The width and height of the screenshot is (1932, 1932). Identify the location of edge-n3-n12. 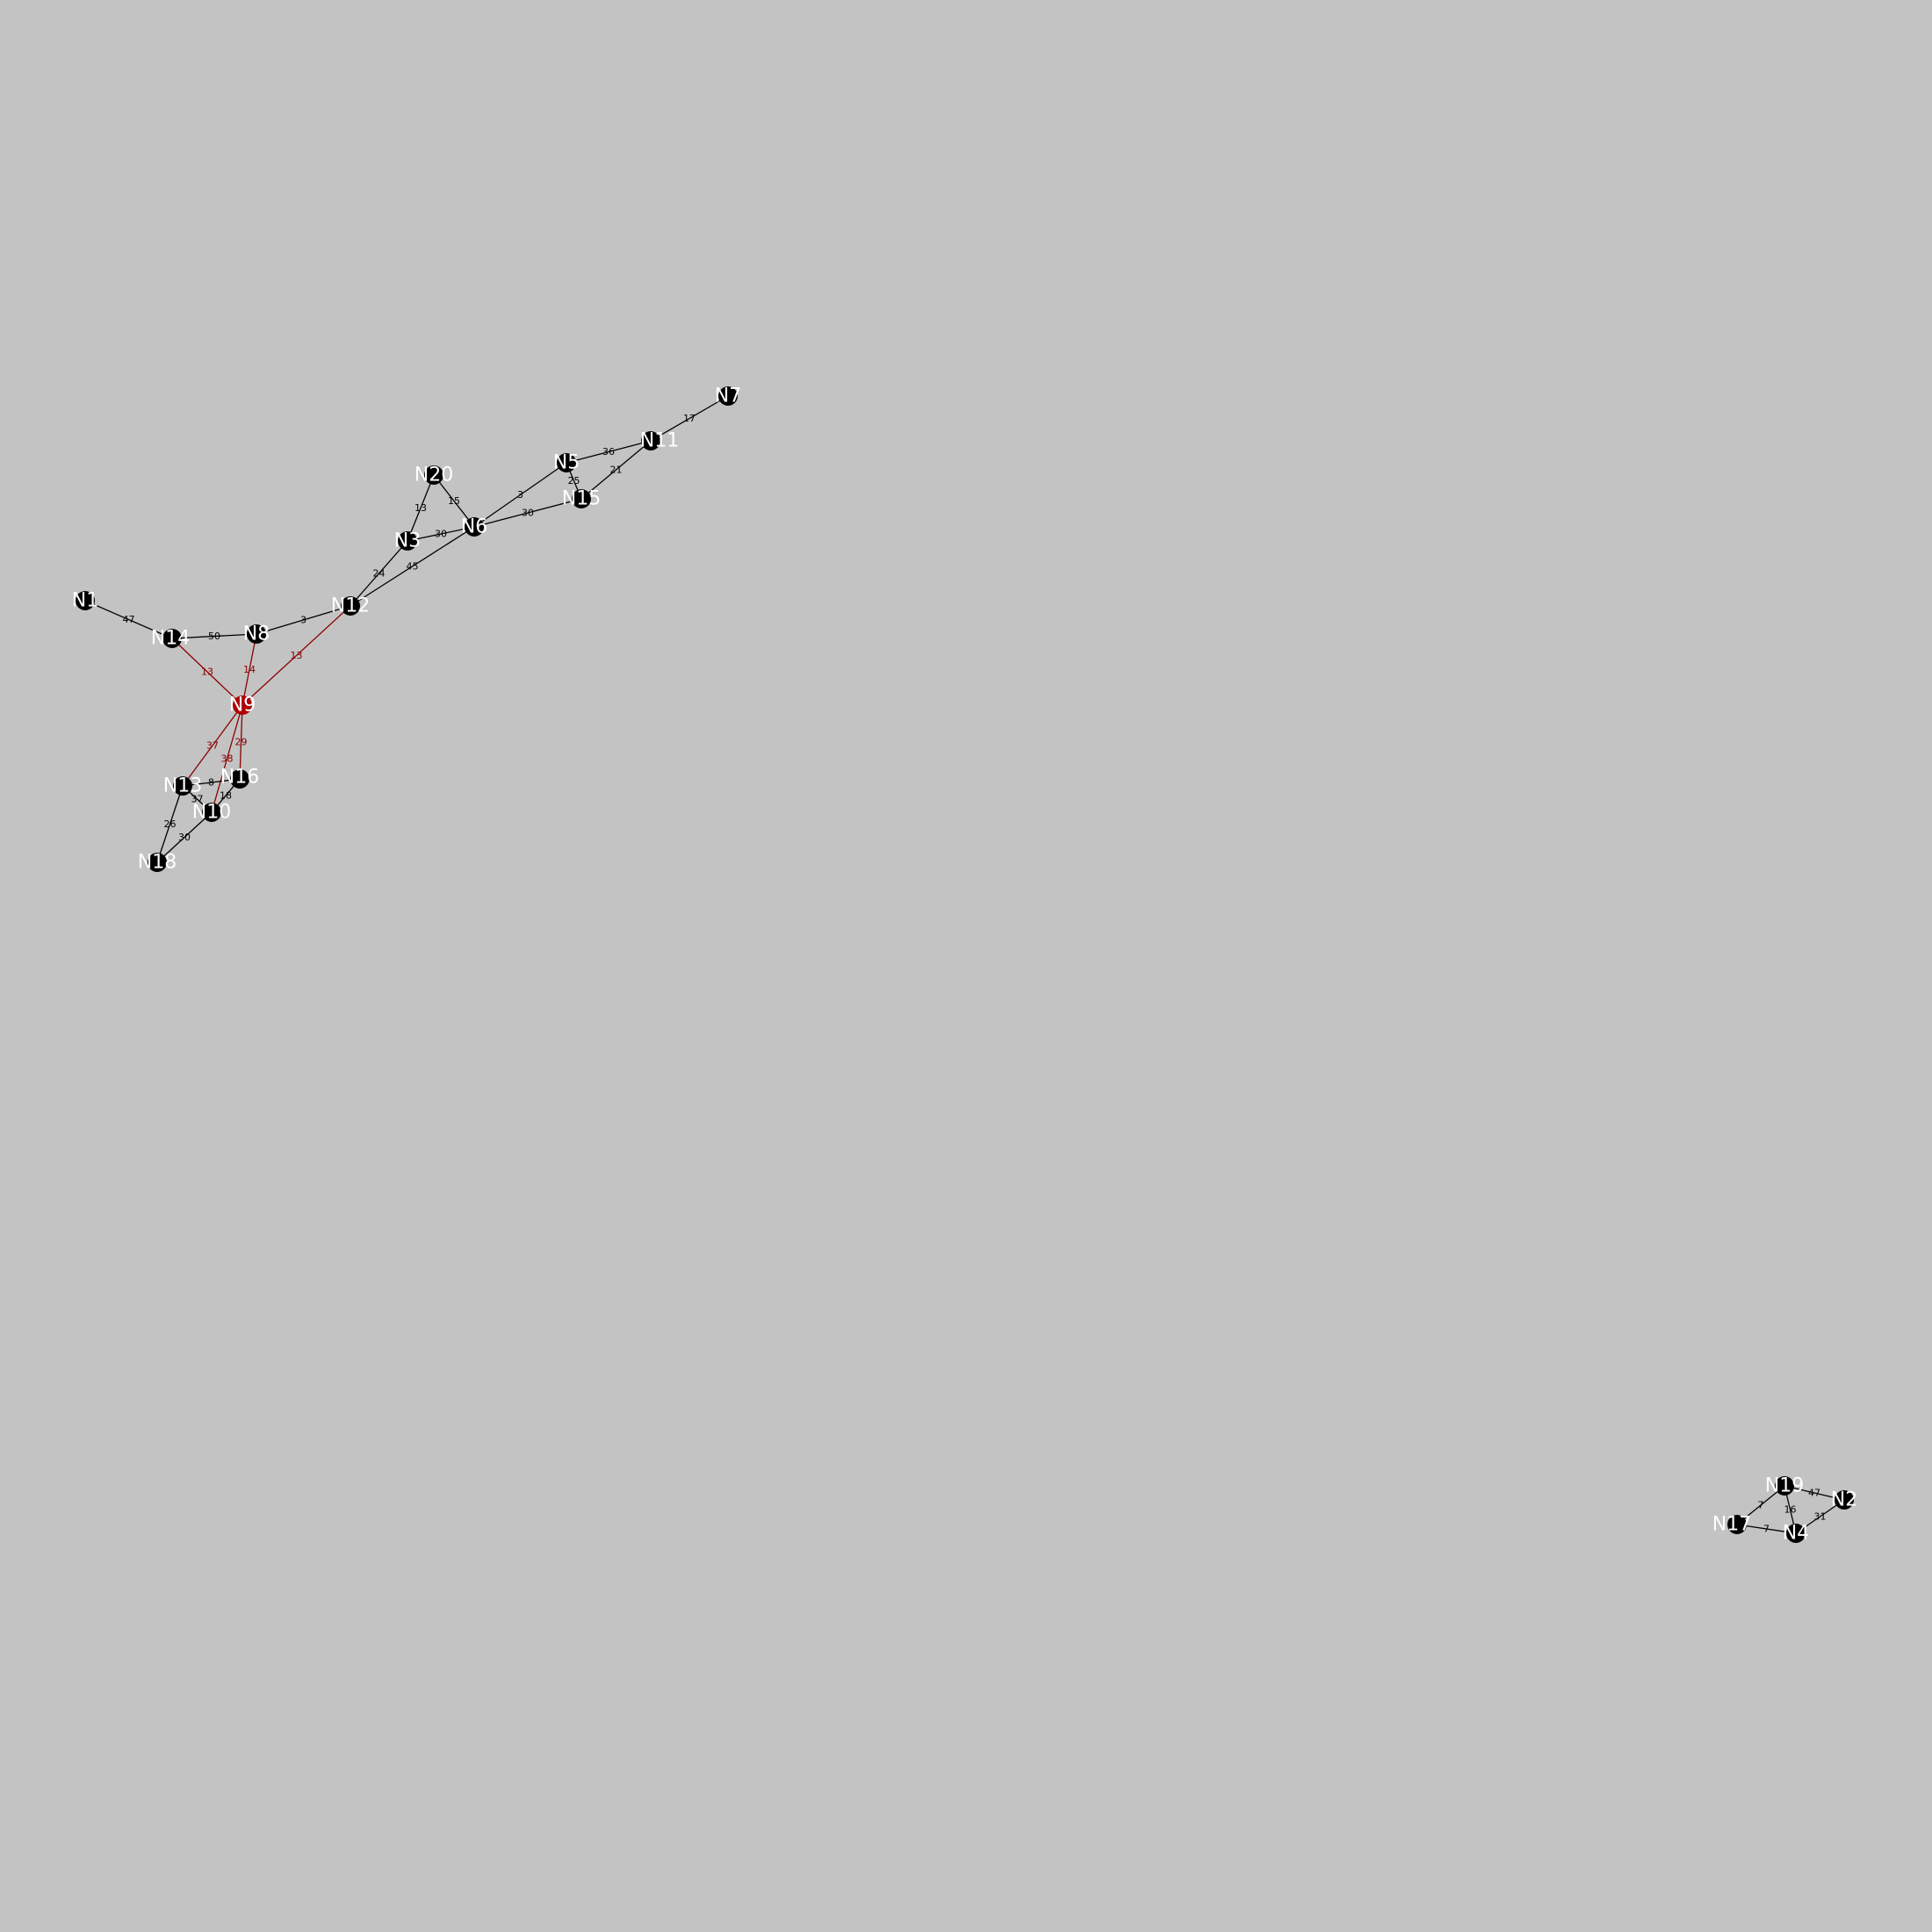
(379, 573).